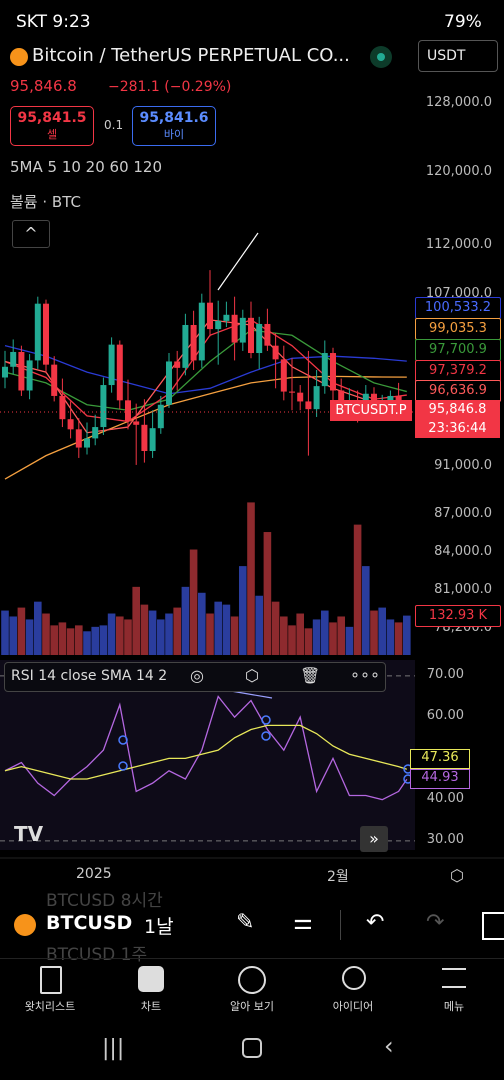 Image resolution: width=504 pixels, height=1080 pixels. What do you see at coordinates (458, 350) in the screenshot?
I see `ma-label: 97,700.9` at bounding box center [458, 350].